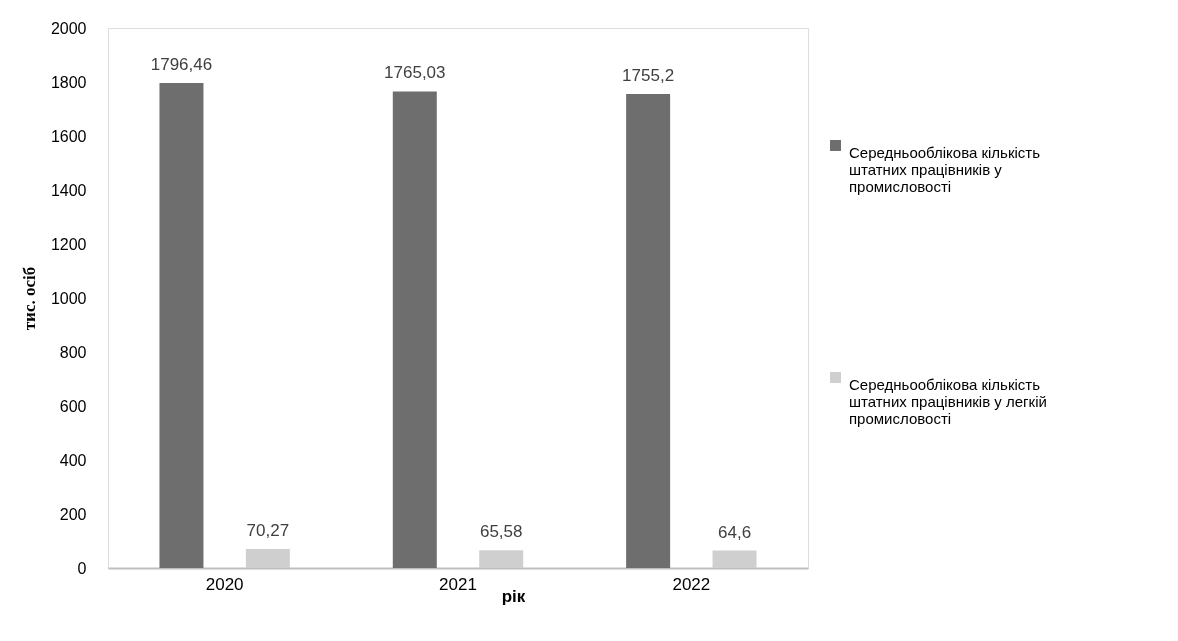 This screenshot has width=1178, height=641. Describe the element at coordinates (68, 298) in the screenshot. I see `y-tick-label: 1000` at that location.